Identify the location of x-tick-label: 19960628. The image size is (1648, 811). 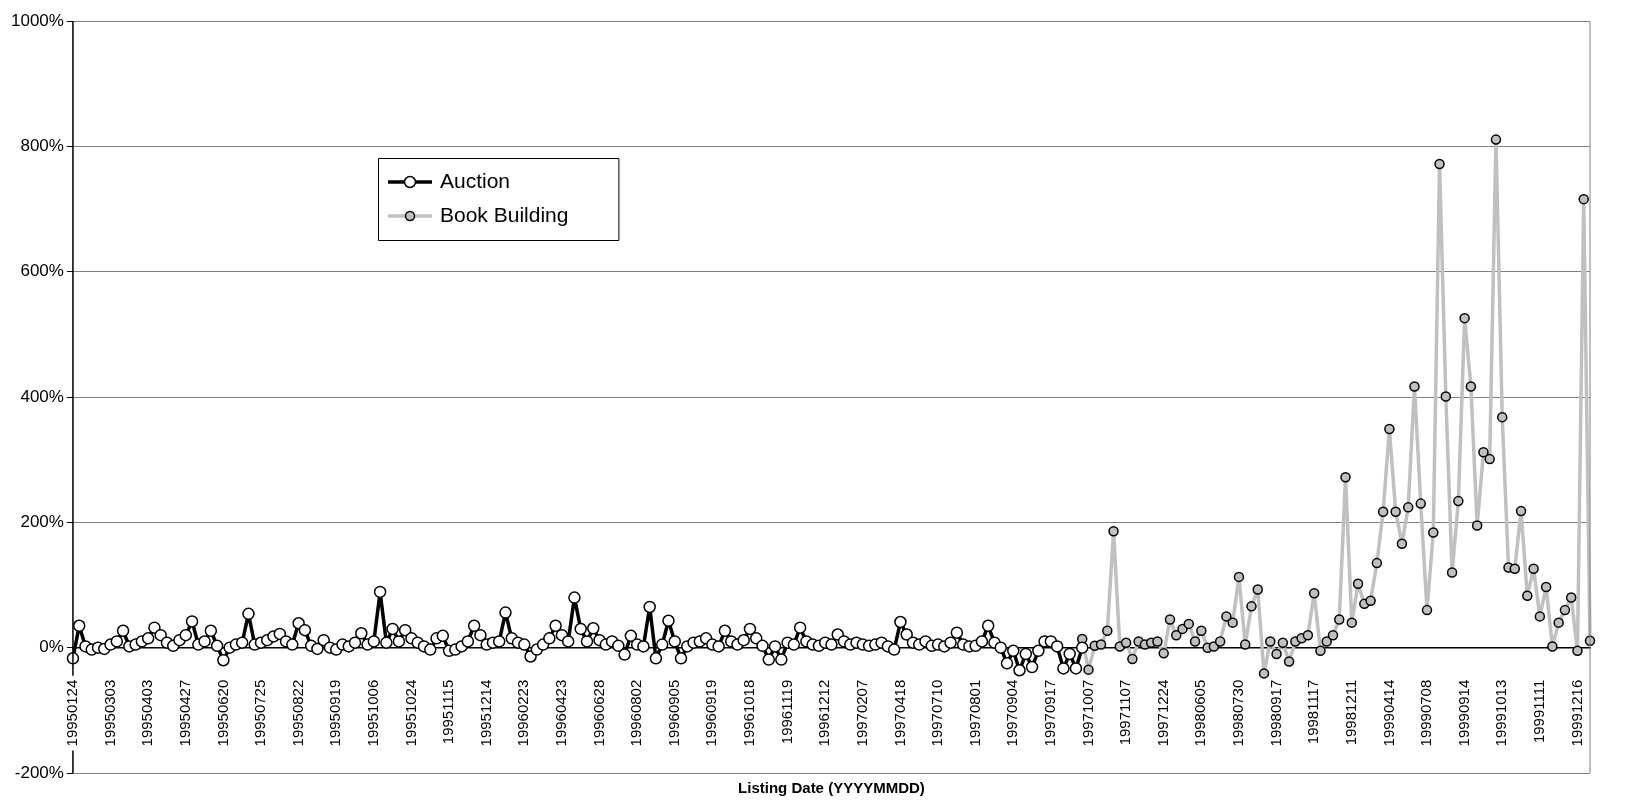
(598, 713).